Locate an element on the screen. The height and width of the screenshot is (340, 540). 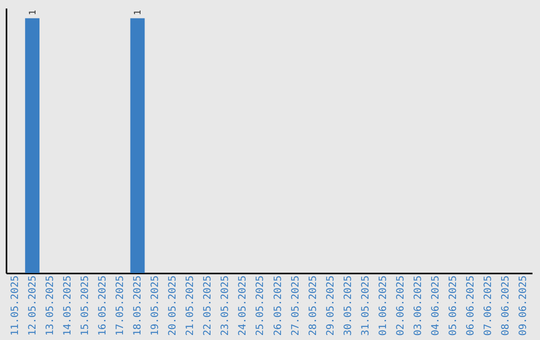
x-tick-label: 27.05.2025 is located at coordinates (296, 306).